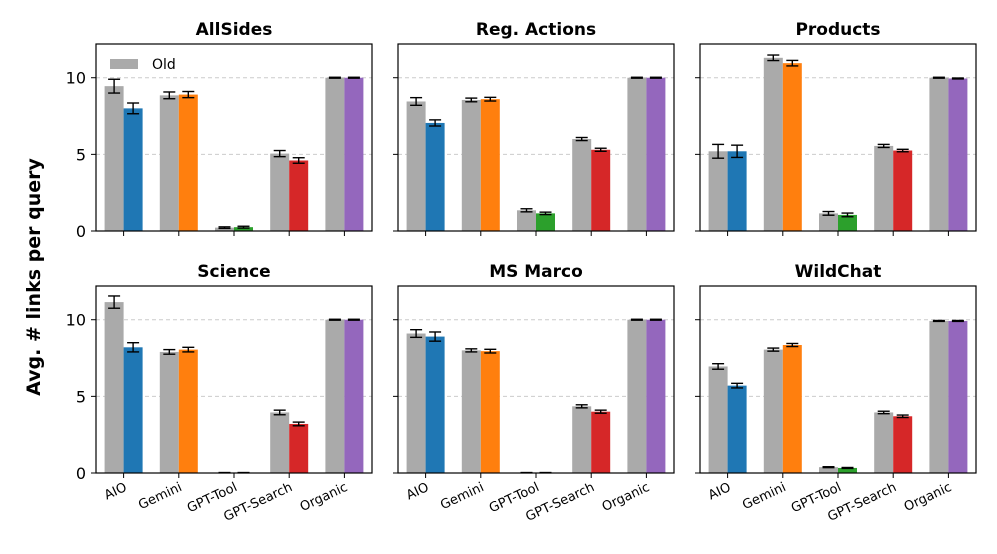 The width and height of the screenshot is (997, 554). What do you see at coordinates (837, 30) in the screenshot?
I see `chart-title: Products` at bounding box center [837, 30].